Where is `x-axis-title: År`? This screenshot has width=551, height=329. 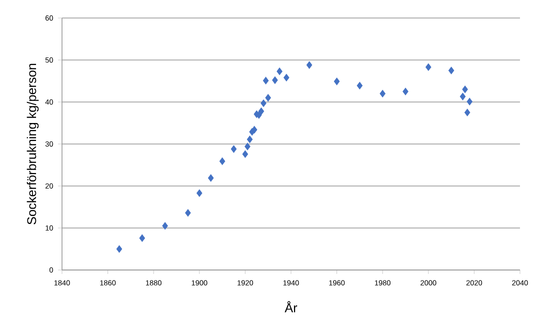
x-axis-title: År is located at coordinates (291, 306).